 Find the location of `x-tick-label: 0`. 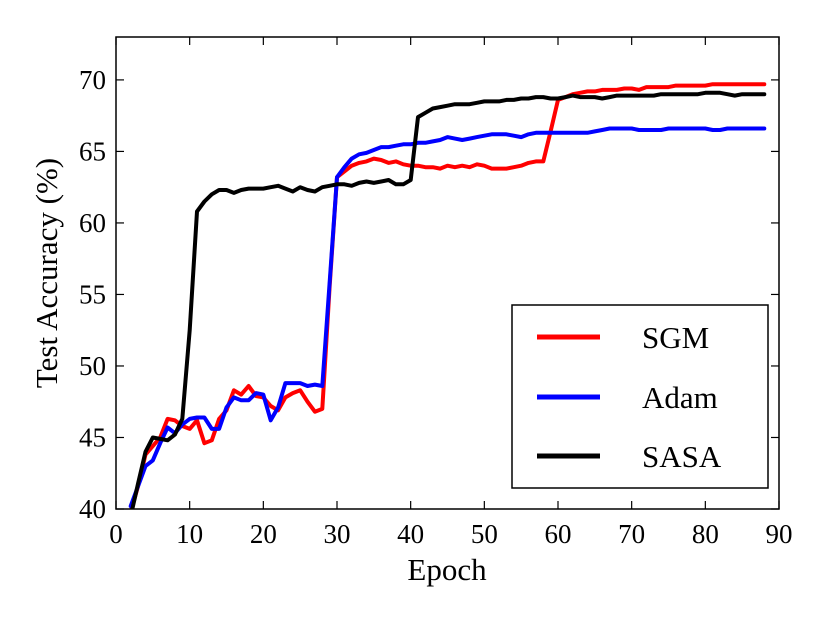

x-tick-label: 0 is located at coordinates (116, 534).